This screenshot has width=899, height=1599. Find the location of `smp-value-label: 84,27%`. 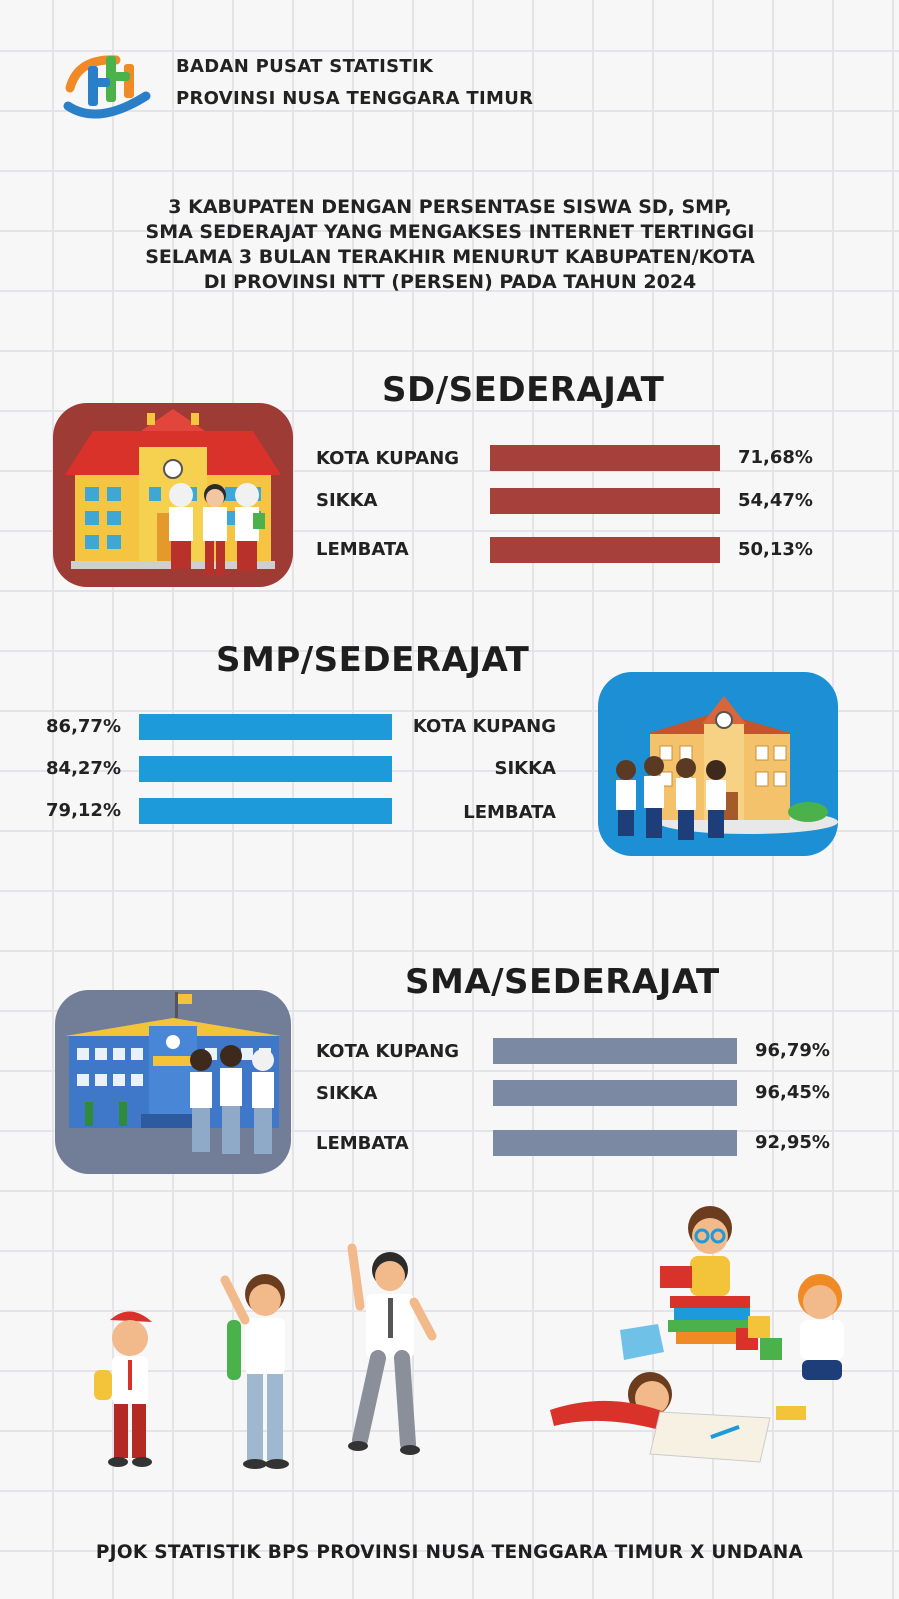

smp-value-label: 84,27% is located at coordinates (83, 768).